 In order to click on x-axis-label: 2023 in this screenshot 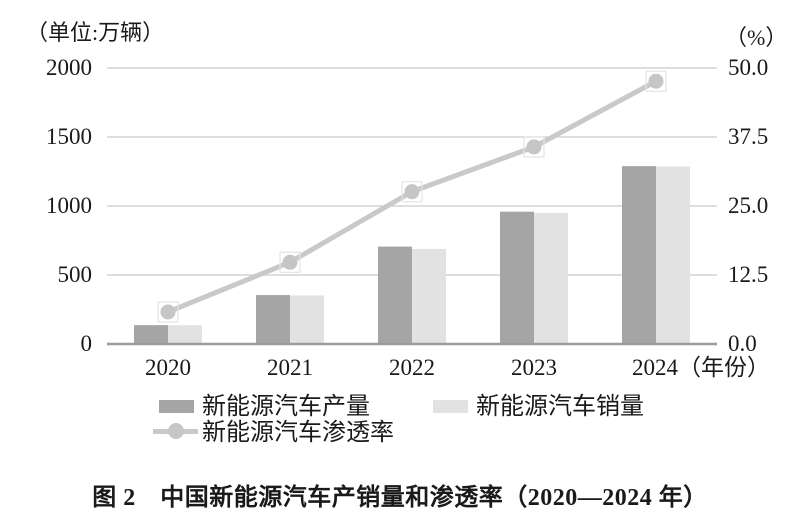, I will do `click(534, 367)`.